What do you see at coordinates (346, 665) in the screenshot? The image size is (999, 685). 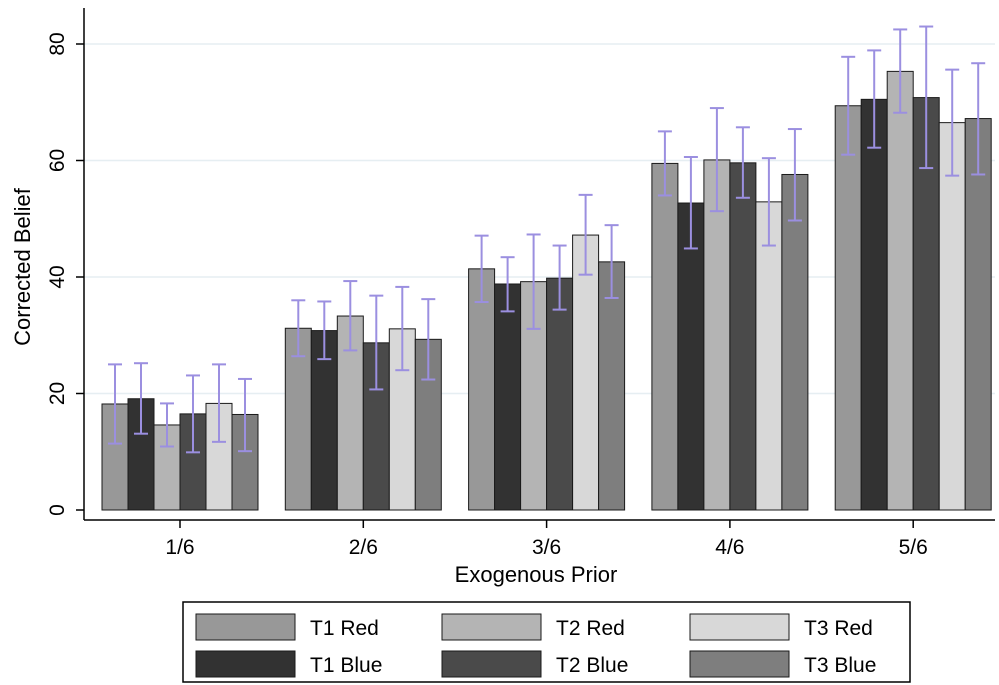 I see `legend-label: T1 Blue` at bounding box center [346, 665].